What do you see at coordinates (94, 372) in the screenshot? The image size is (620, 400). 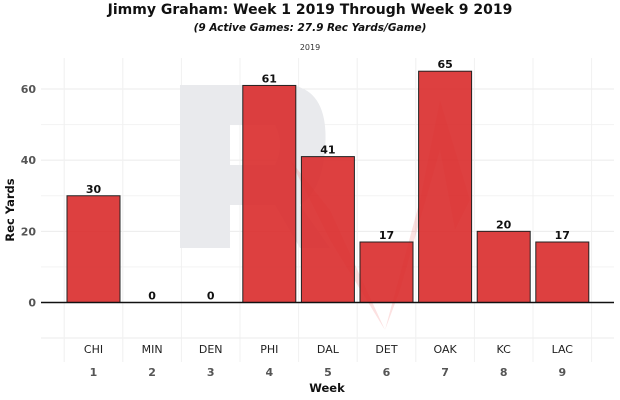 I see `week-tick-label: 1` at bounding box center [94, 372].